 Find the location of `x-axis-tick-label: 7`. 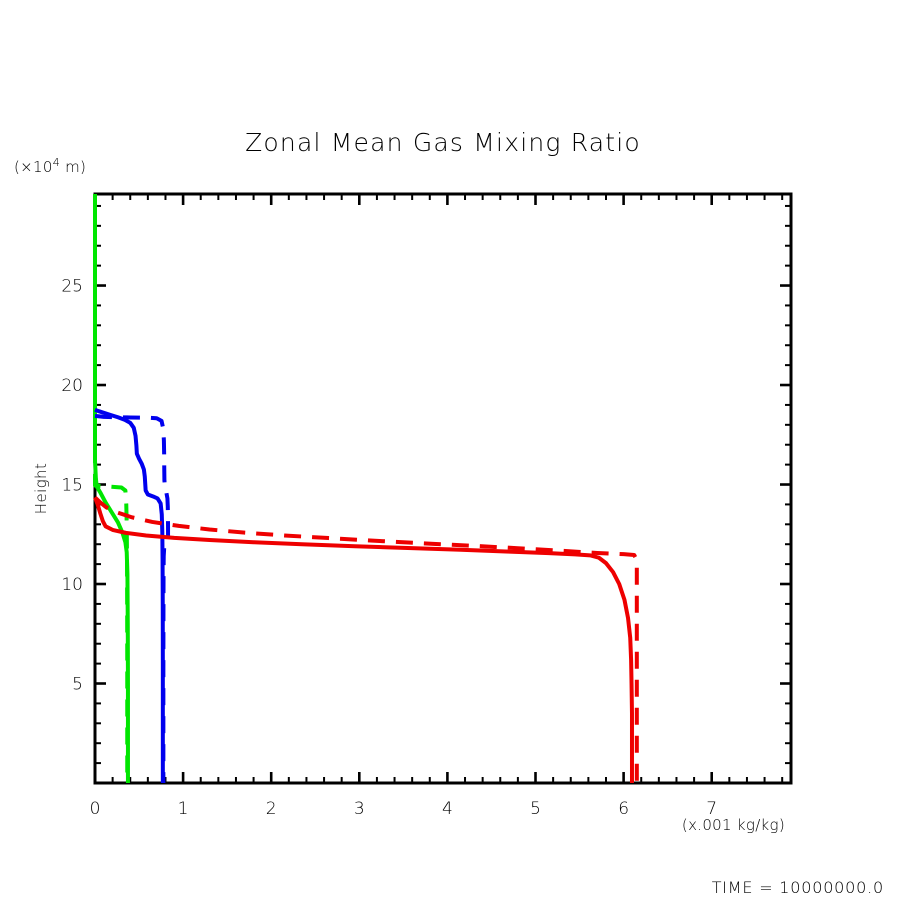

x-axis-tick-label: 7 is located at coordinates (711, 809).